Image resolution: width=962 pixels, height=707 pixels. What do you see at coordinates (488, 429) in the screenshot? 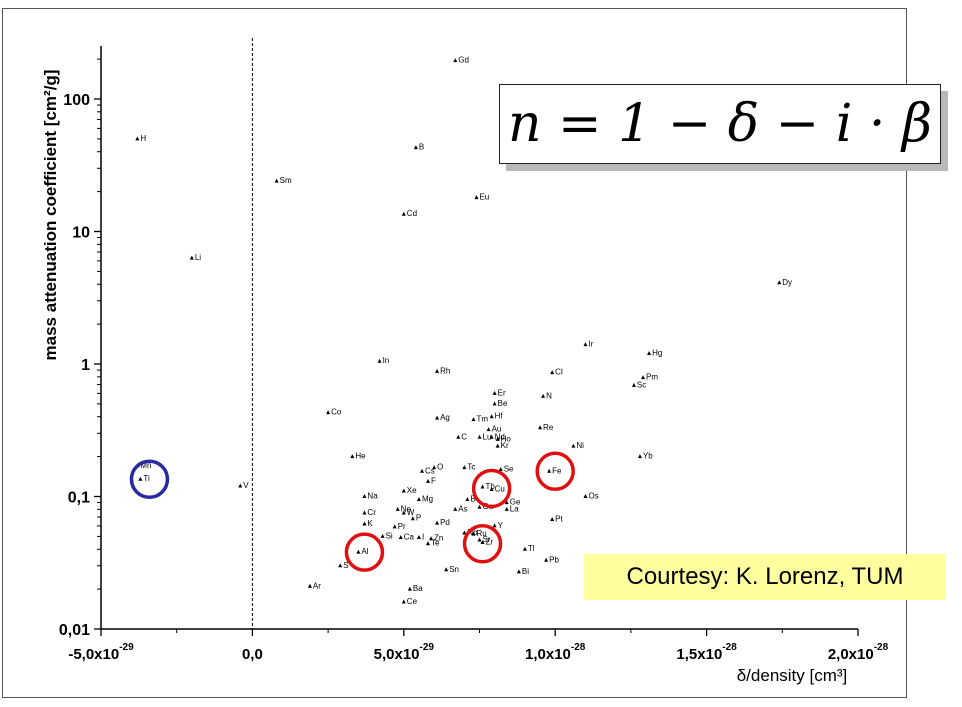
I see `point-marker-au` at bounding box center [488, 429].